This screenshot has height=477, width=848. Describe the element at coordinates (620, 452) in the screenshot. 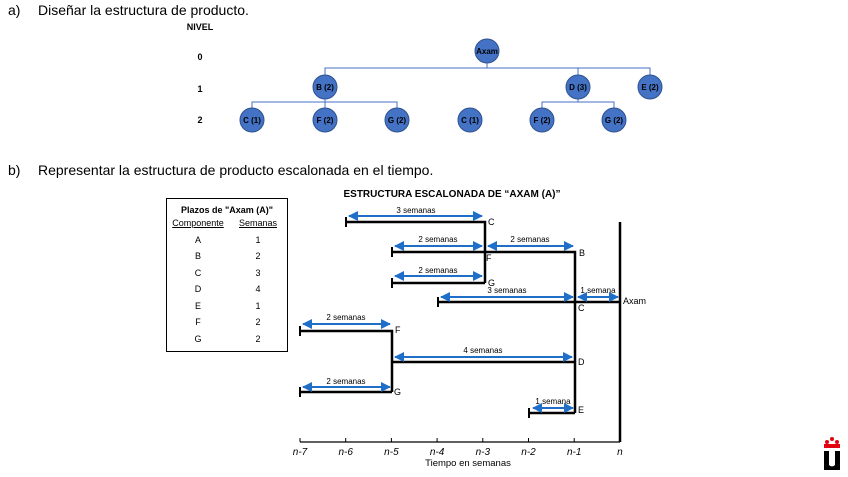

I see `tick-label: n` at that location.